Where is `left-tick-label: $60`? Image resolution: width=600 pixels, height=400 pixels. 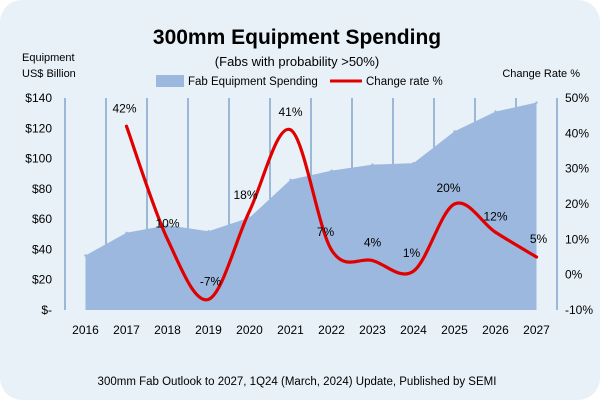 left-tick-label: $60 is located at coordinates (42, 219).